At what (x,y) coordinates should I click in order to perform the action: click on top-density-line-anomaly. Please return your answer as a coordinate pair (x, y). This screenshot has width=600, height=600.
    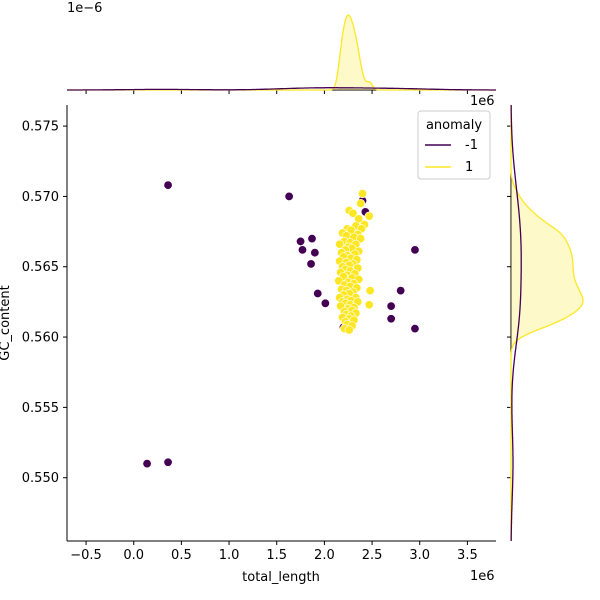
    Looking at the image, I should click on (281, 89).